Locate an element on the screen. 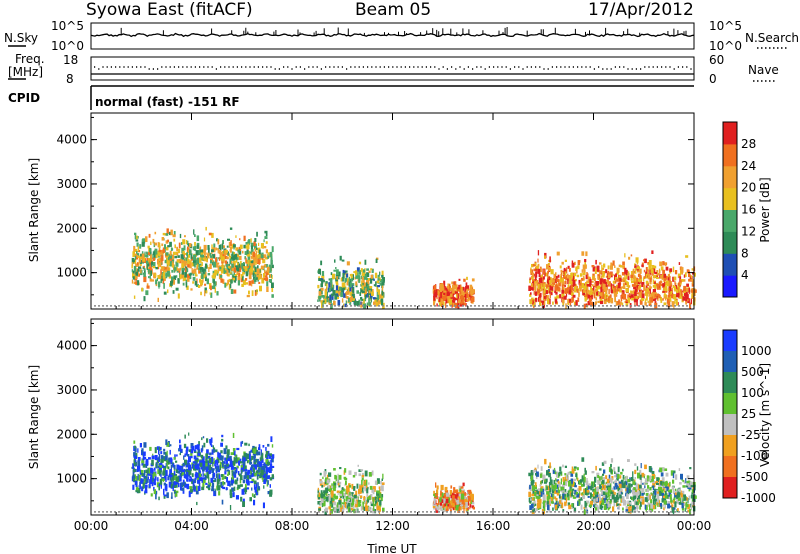 The height and width of the screenshot is (554, 800). nsky-trace is located at coordinates (392, 35).